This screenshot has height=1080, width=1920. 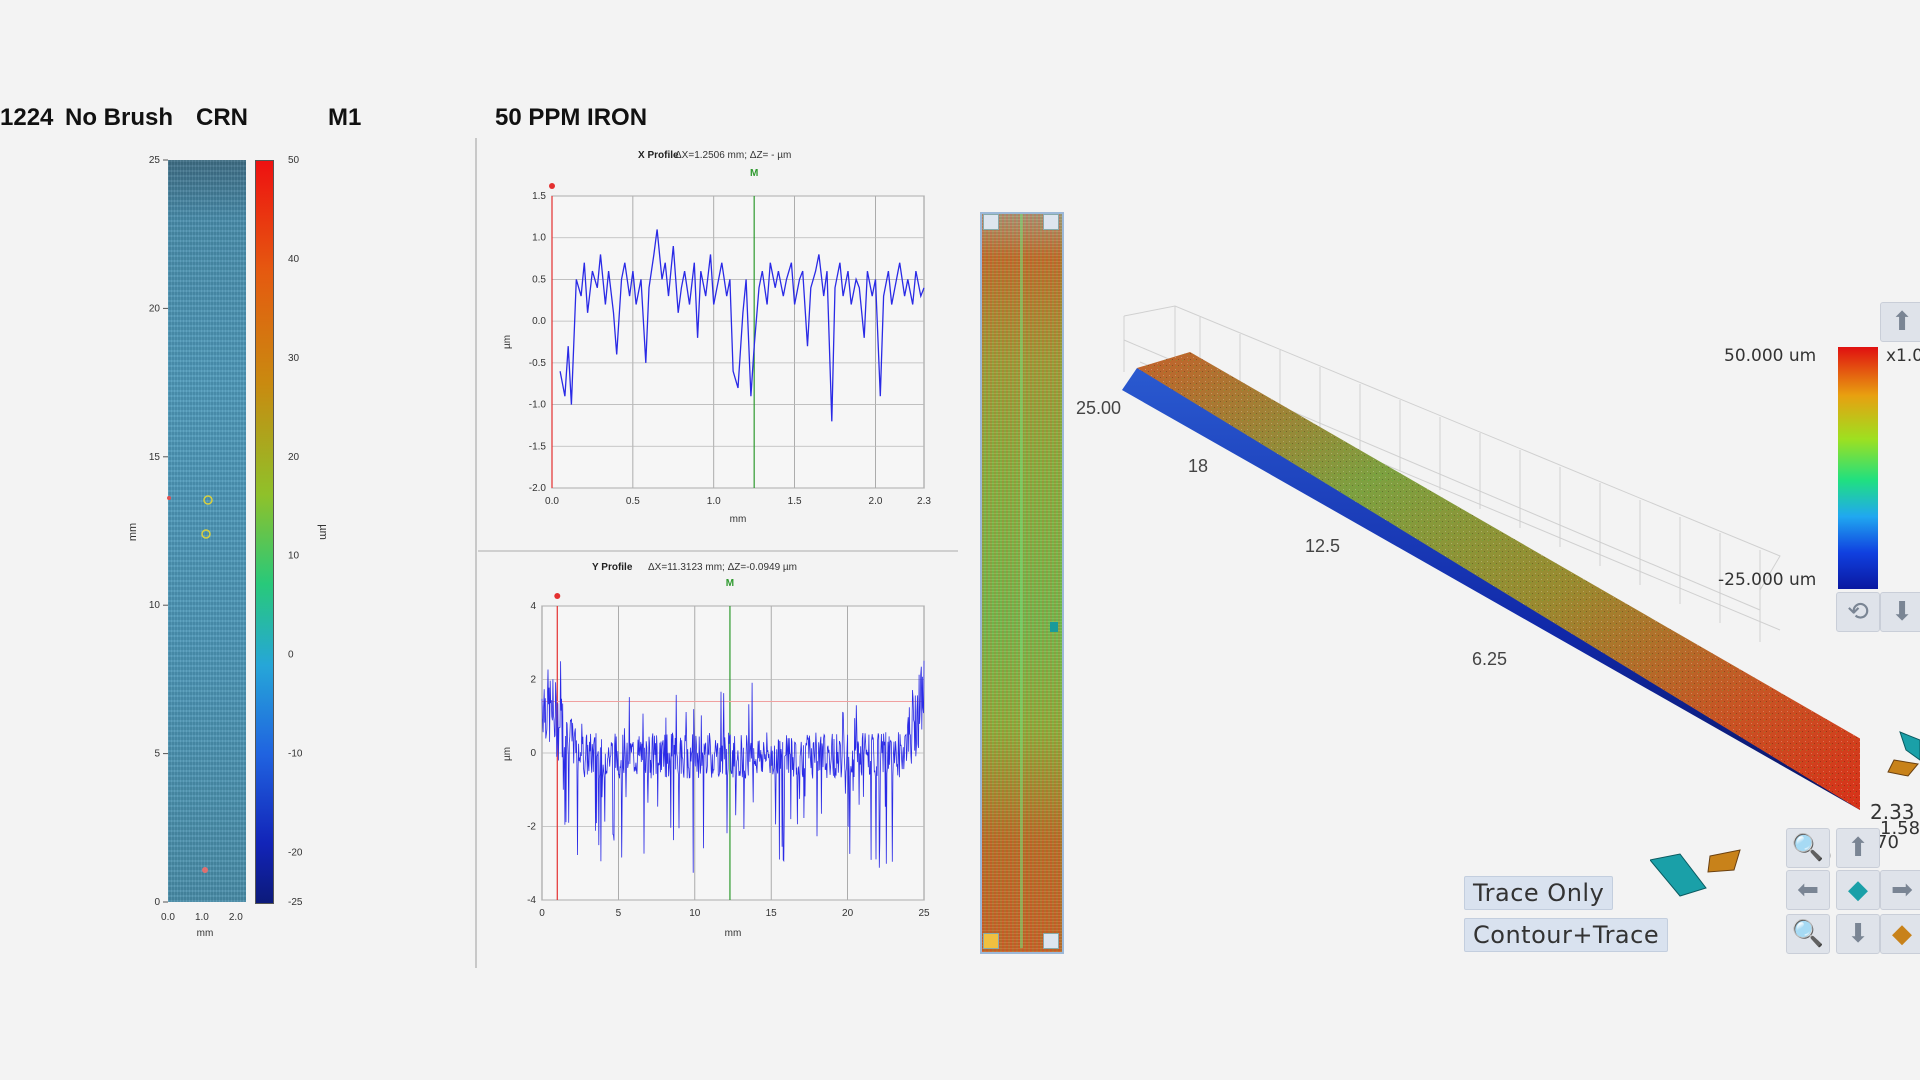 I want to click on contour-trace-button: Contour+Trace, so click(x=1566, y=935).